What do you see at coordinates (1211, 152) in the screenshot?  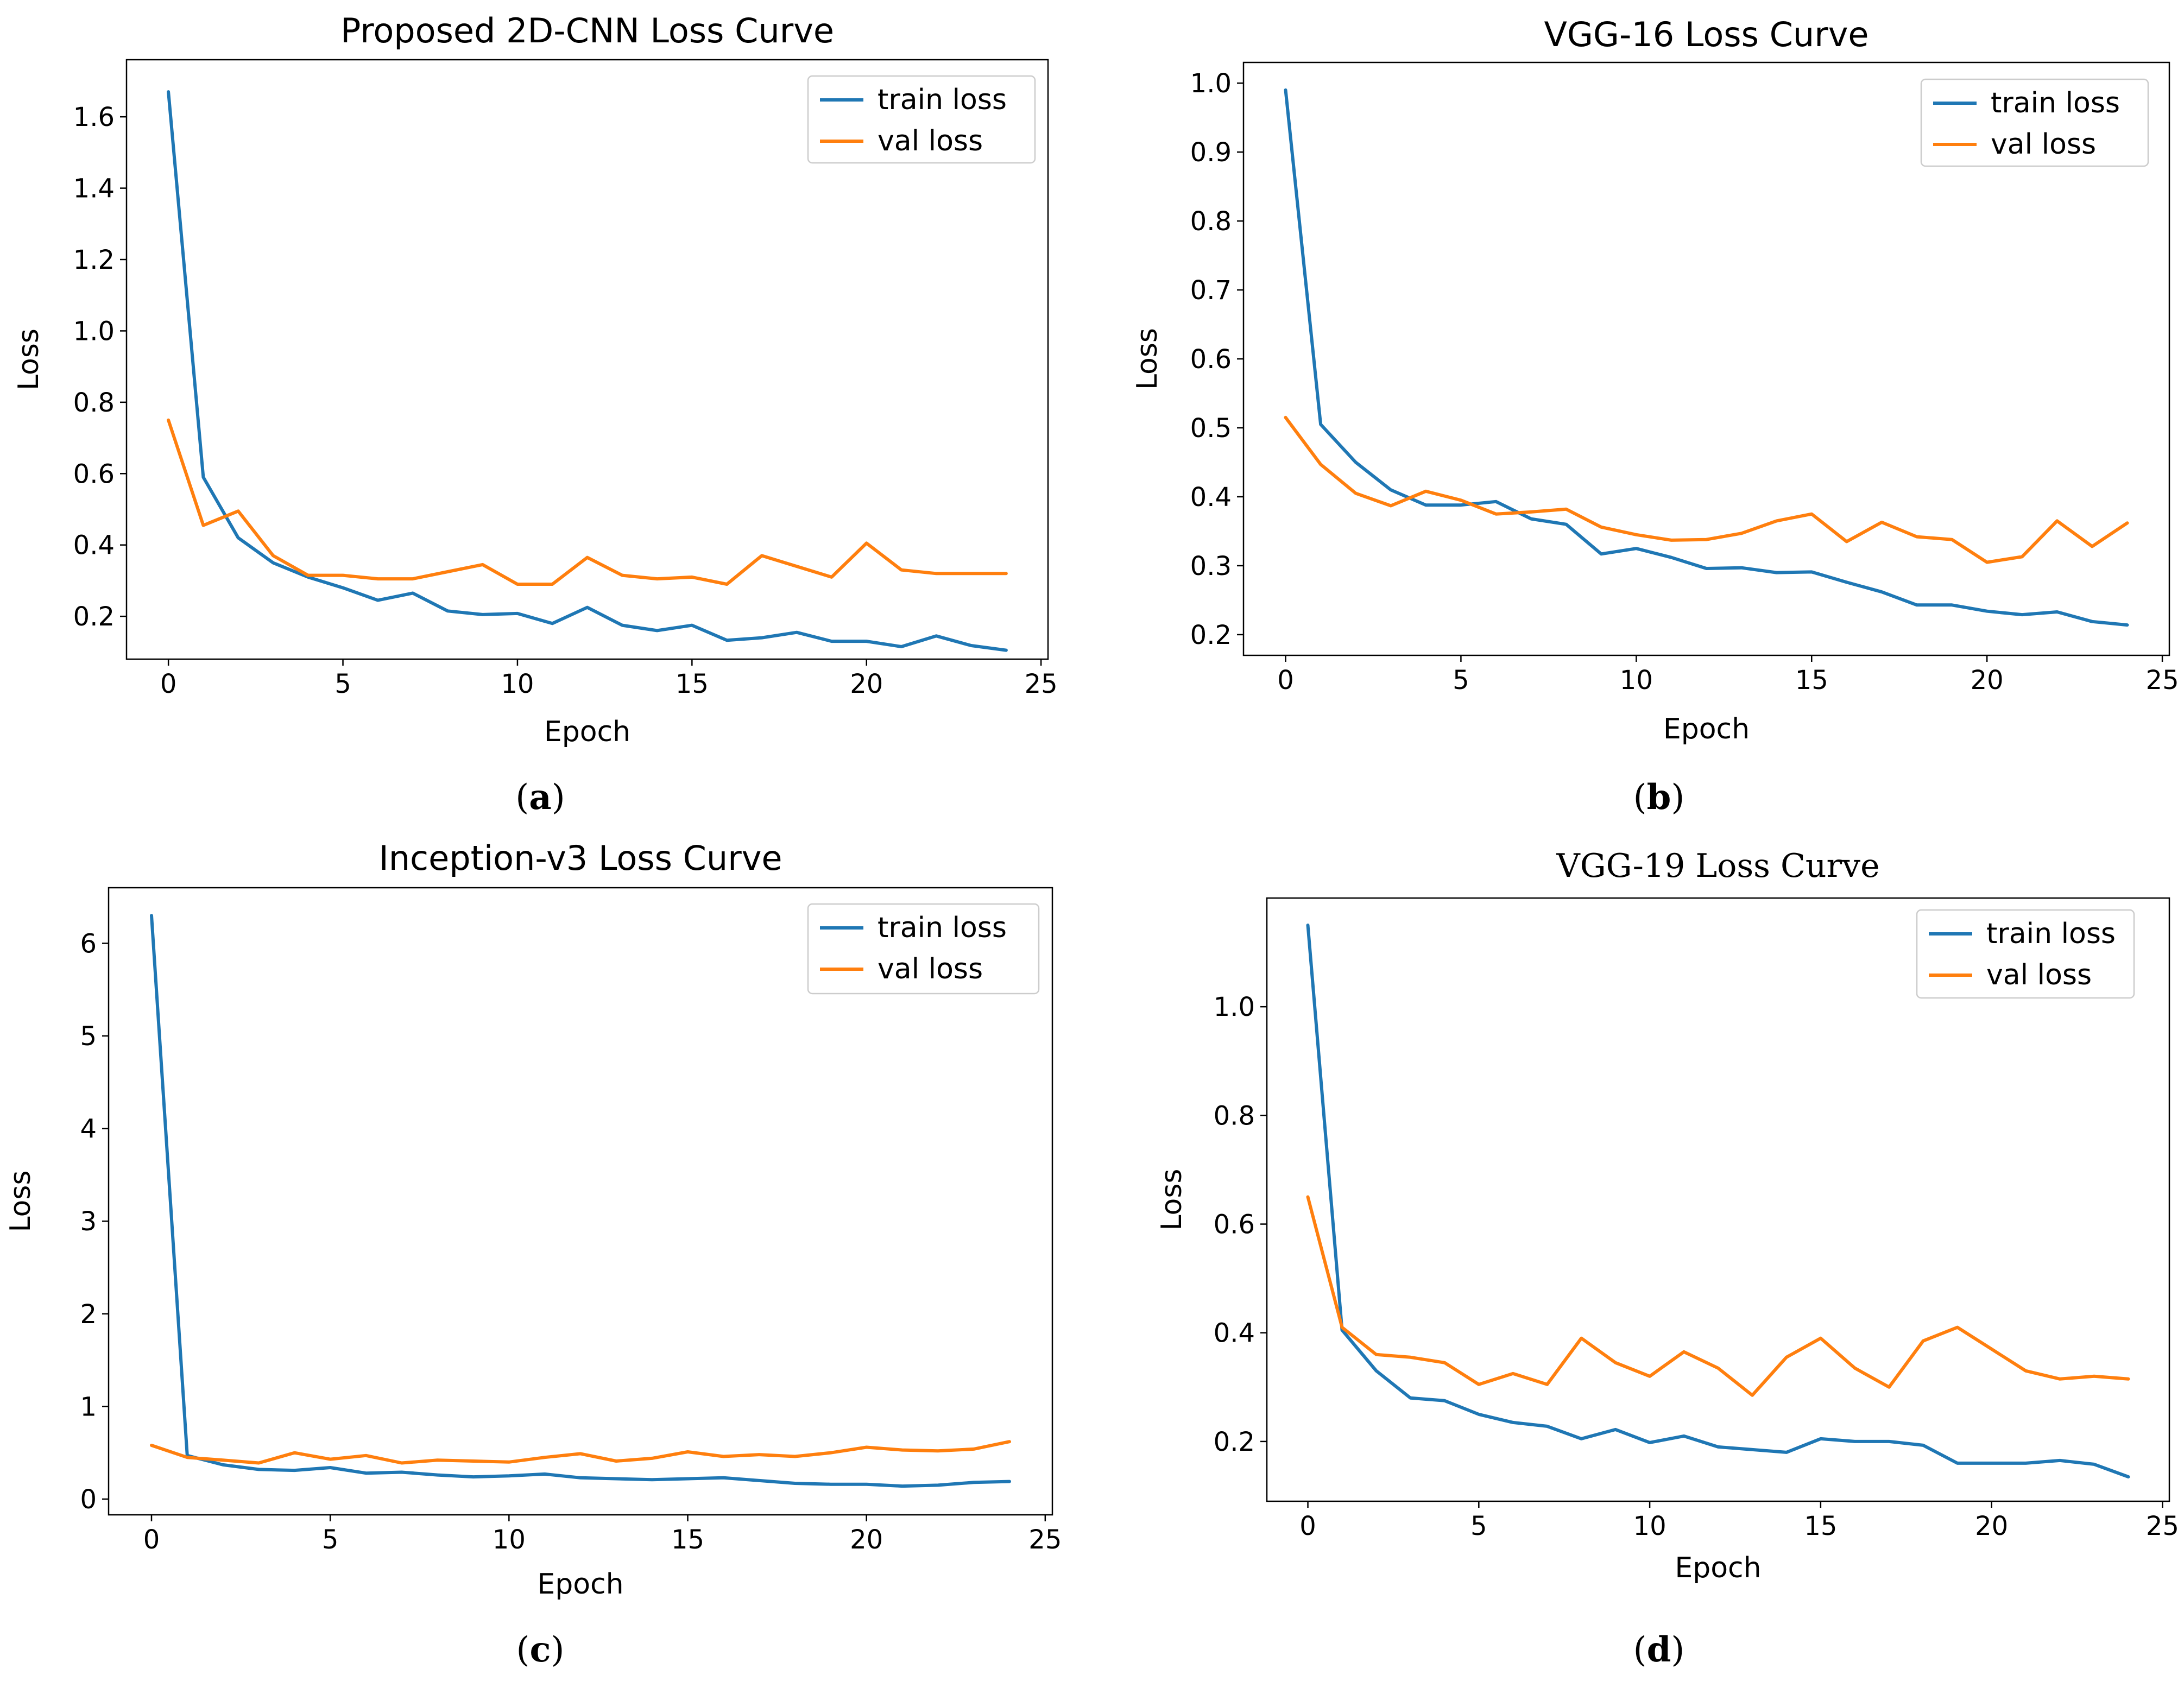 I see `y-tick-label: 0.9` at bounding box center [1211, 152].